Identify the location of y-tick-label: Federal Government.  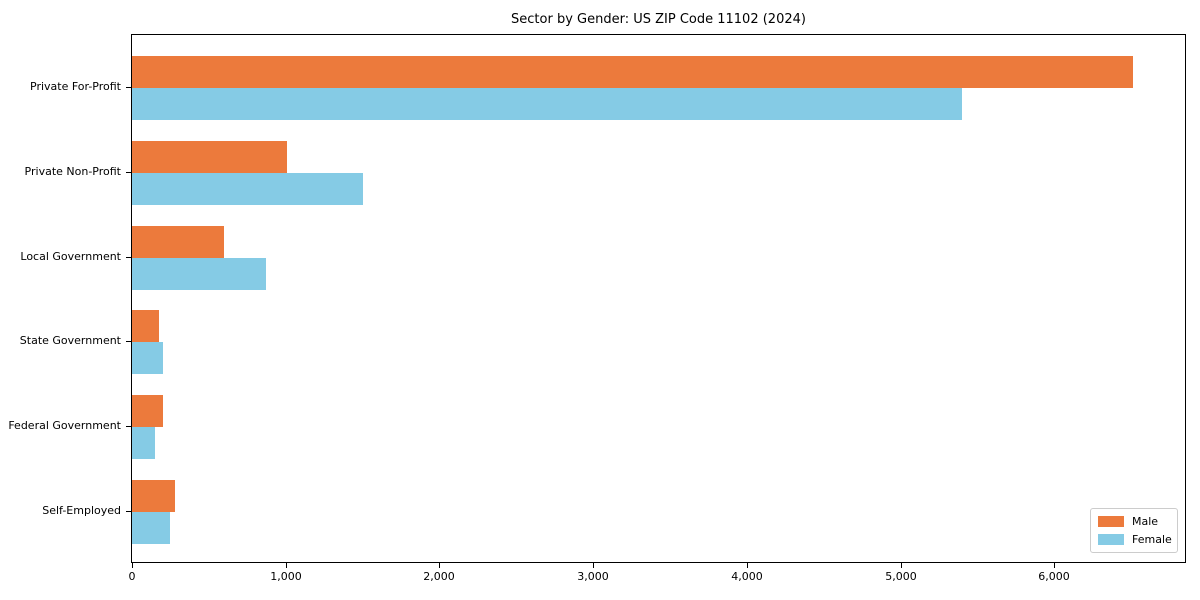
(64, 426).